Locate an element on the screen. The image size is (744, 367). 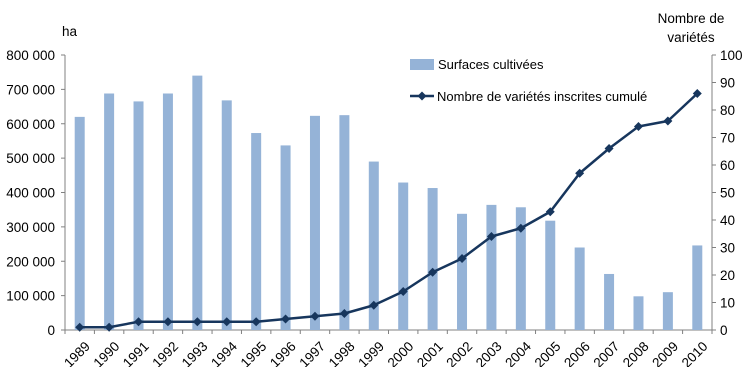
right-tick-label: 100 is located at coordinates (731, 55).